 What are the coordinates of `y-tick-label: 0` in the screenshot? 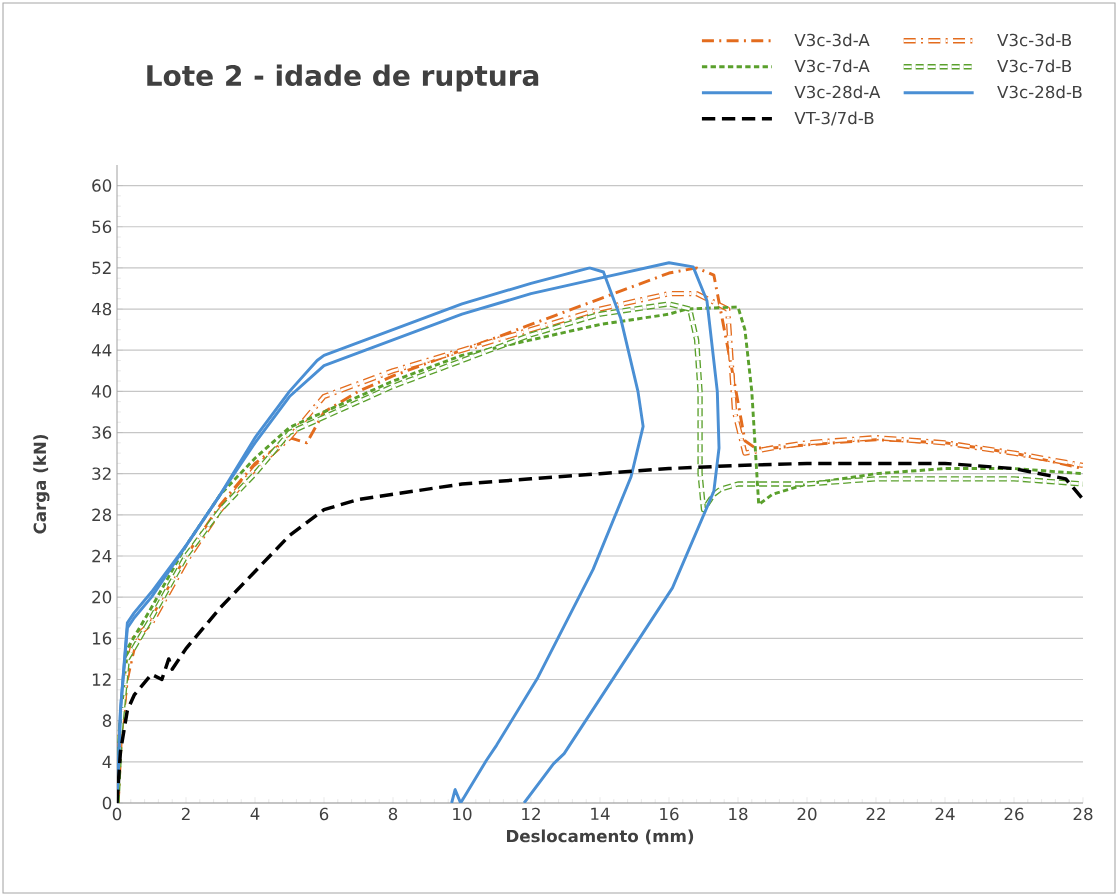 It's located at (107, 803).